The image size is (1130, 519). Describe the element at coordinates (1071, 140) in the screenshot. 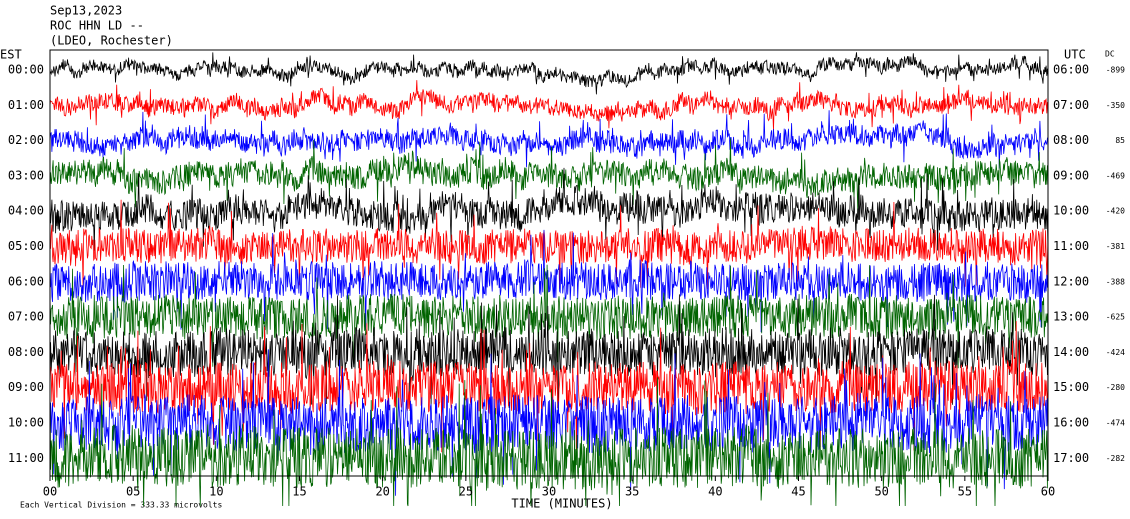

I see `utc-label: 08:00` at that location.